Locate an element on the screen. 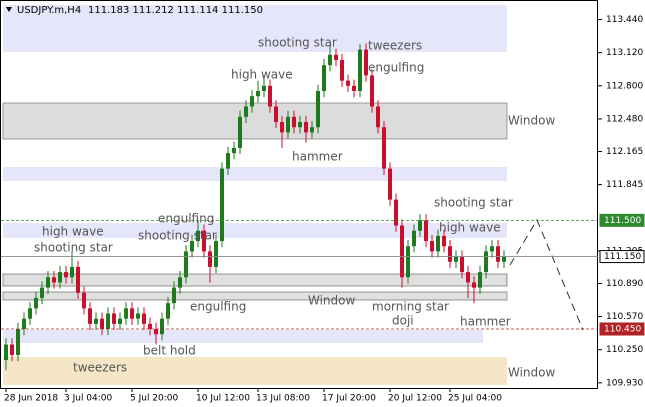 The height and width of the screenshot is (407, 645). x-tick-label: 20 Jul 12:00 is located at coordinates (415, 399).